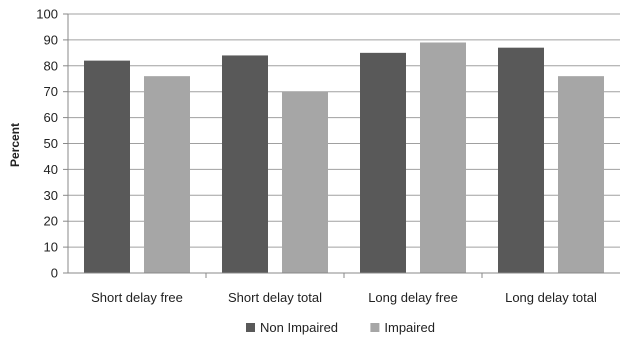 The image size is (627, 349). What do you see at coordinates (51, 221) in the screenshot?
I see `y-tick-label: 20` at bounding box center [51, 221].